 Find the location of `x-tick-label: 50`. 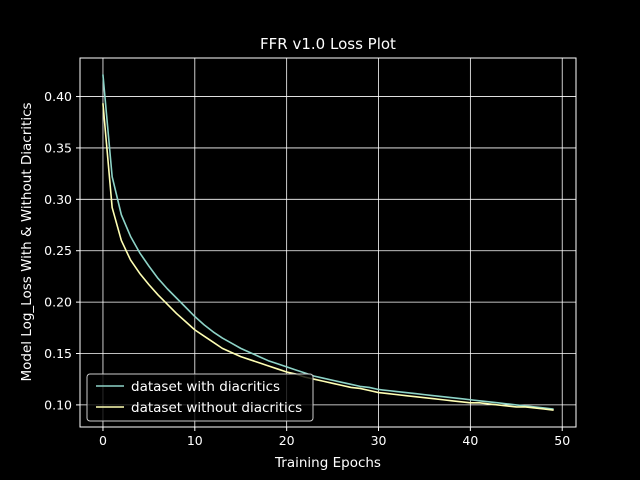

x-tick-label: 50 is located at coordinates (562, 440).